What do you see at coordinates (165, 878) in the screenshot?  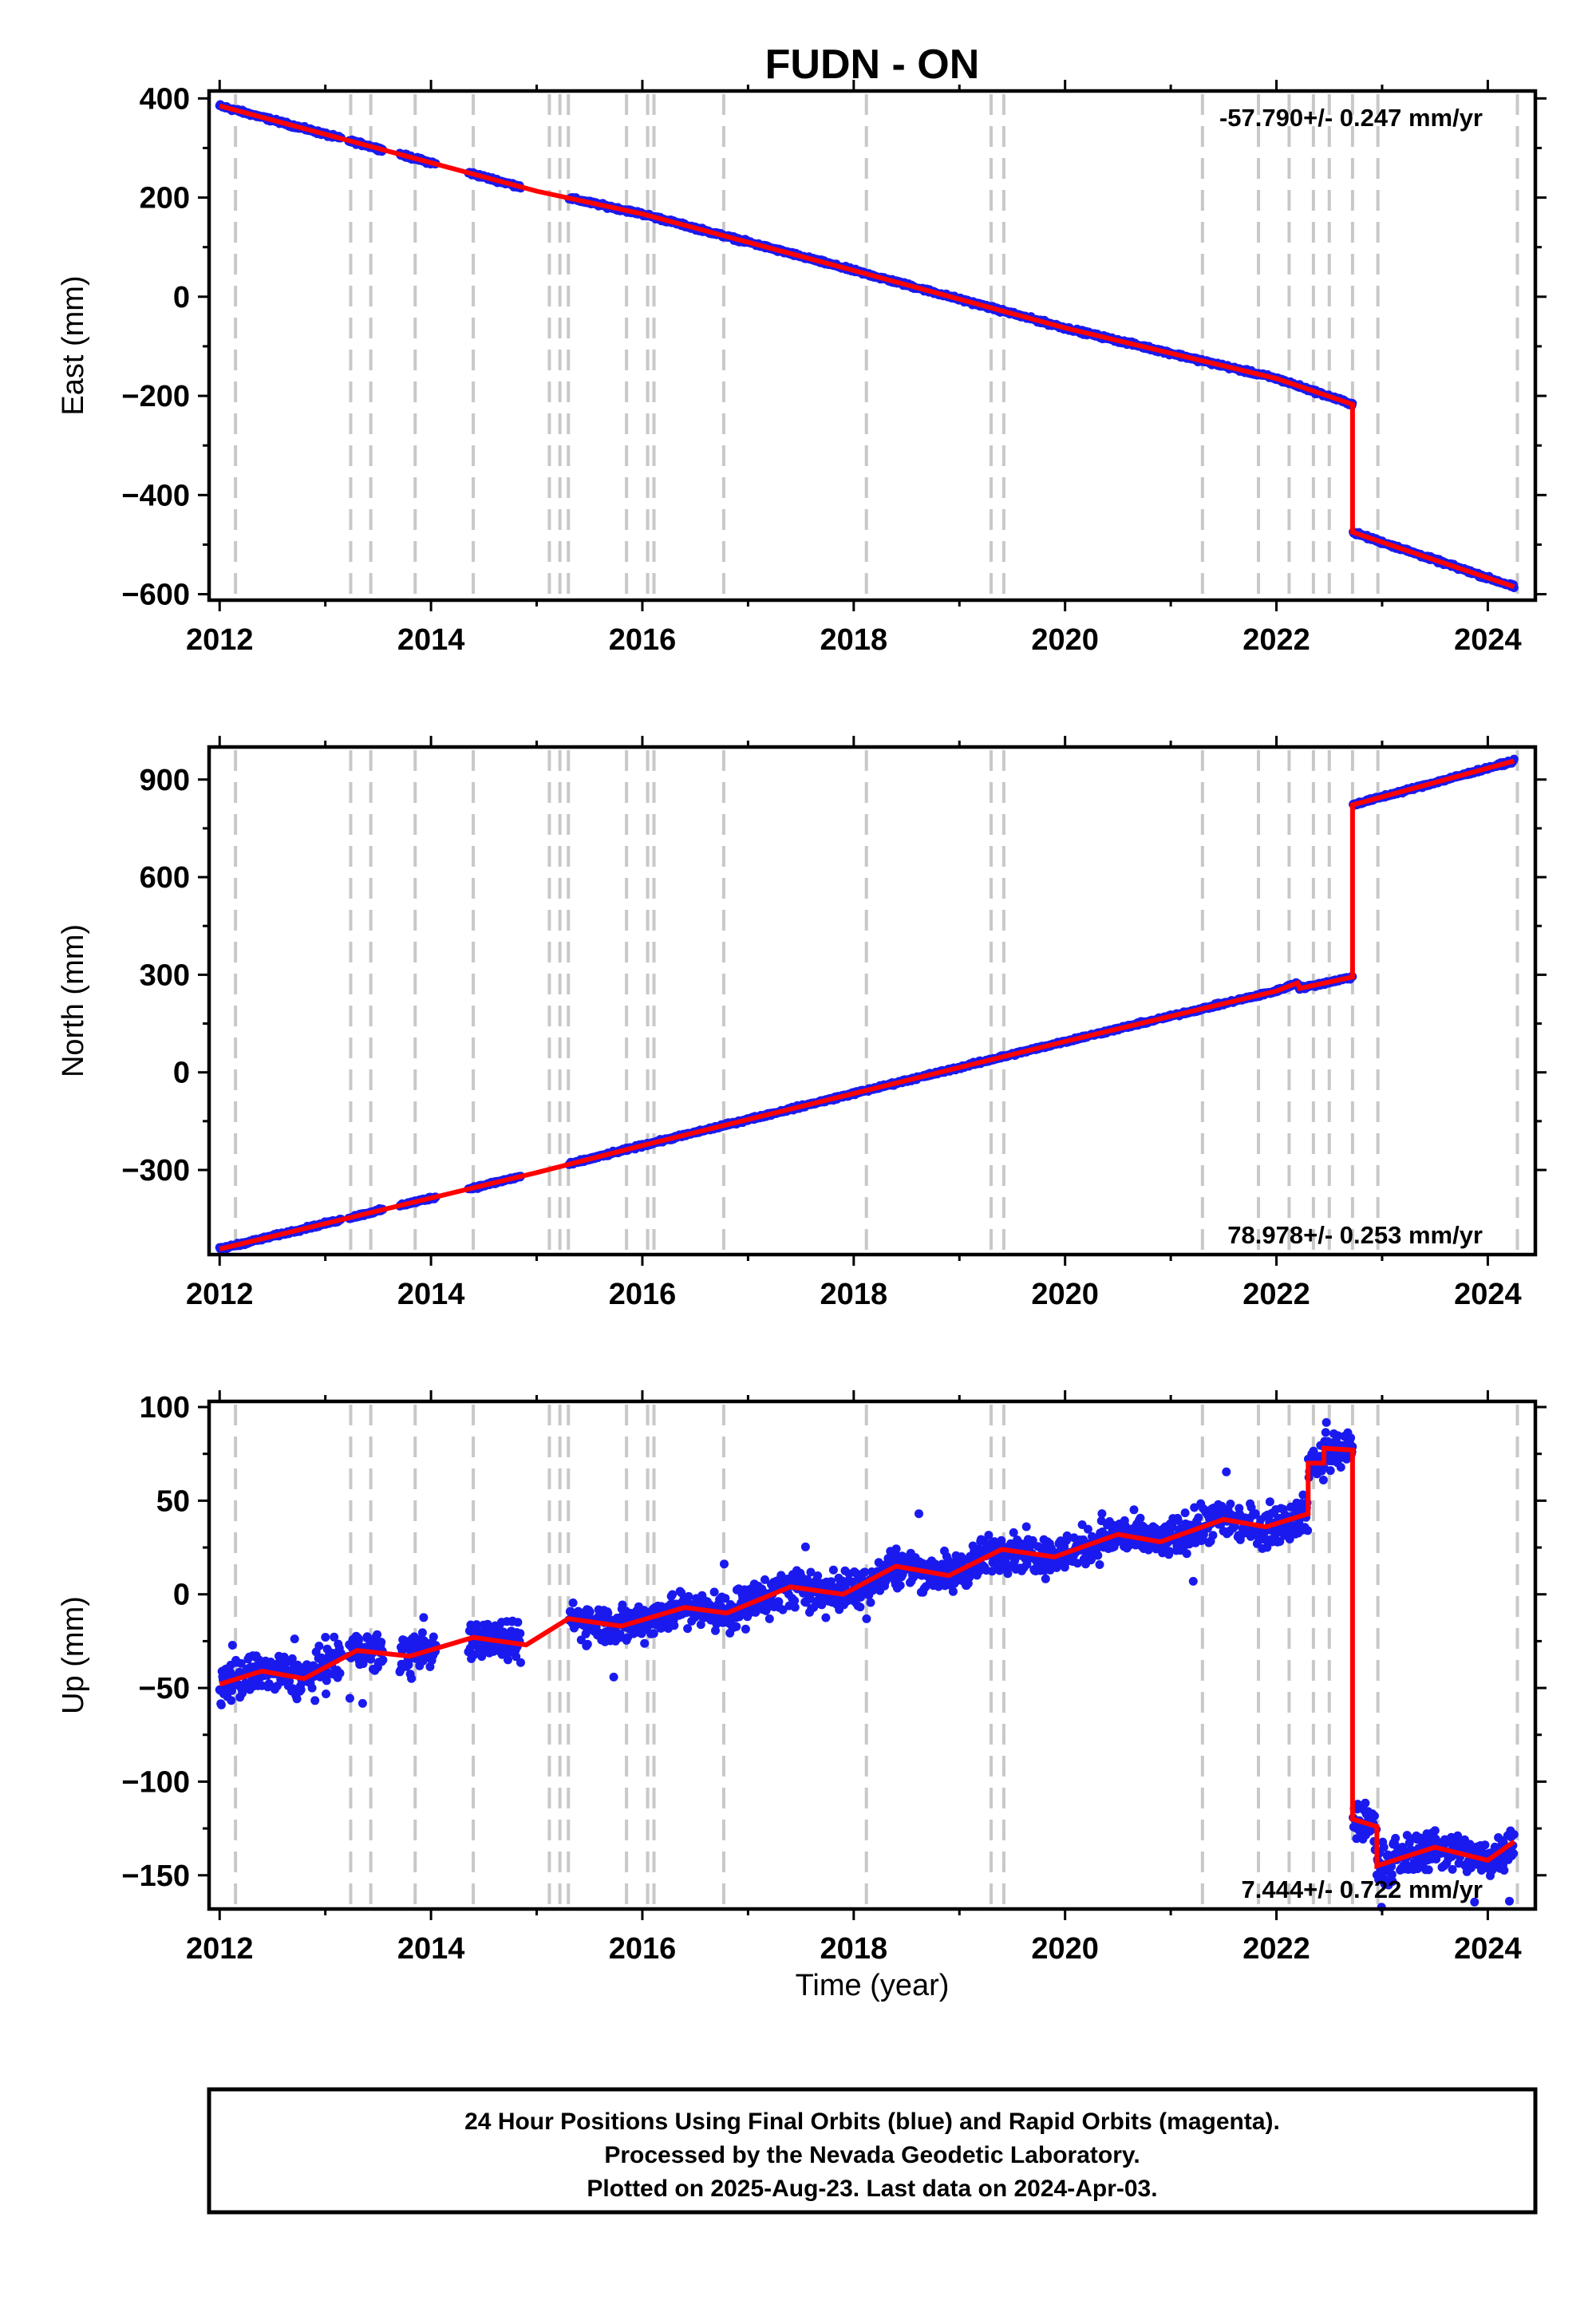 I see `y-tick-label: 600` at bounding box center [165, 878].